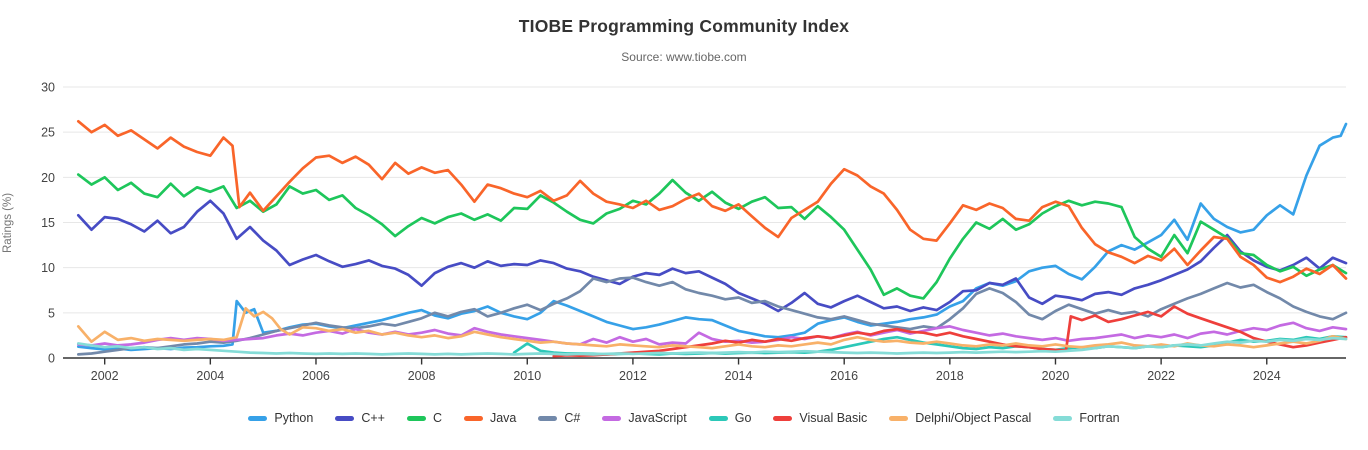 The height and width of the screenshot is (450, 1368). Describe the element at coordinates (360, 418) in the screenshot. I see `legend-item-c-: C++` at that location.